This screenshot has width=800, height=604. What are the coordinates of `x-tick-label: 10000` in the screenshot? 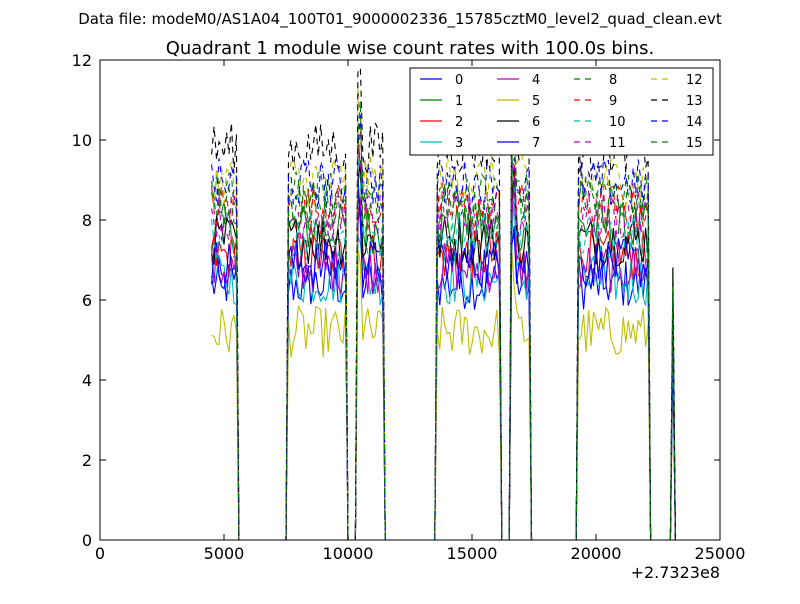 It's located at (348, 553).